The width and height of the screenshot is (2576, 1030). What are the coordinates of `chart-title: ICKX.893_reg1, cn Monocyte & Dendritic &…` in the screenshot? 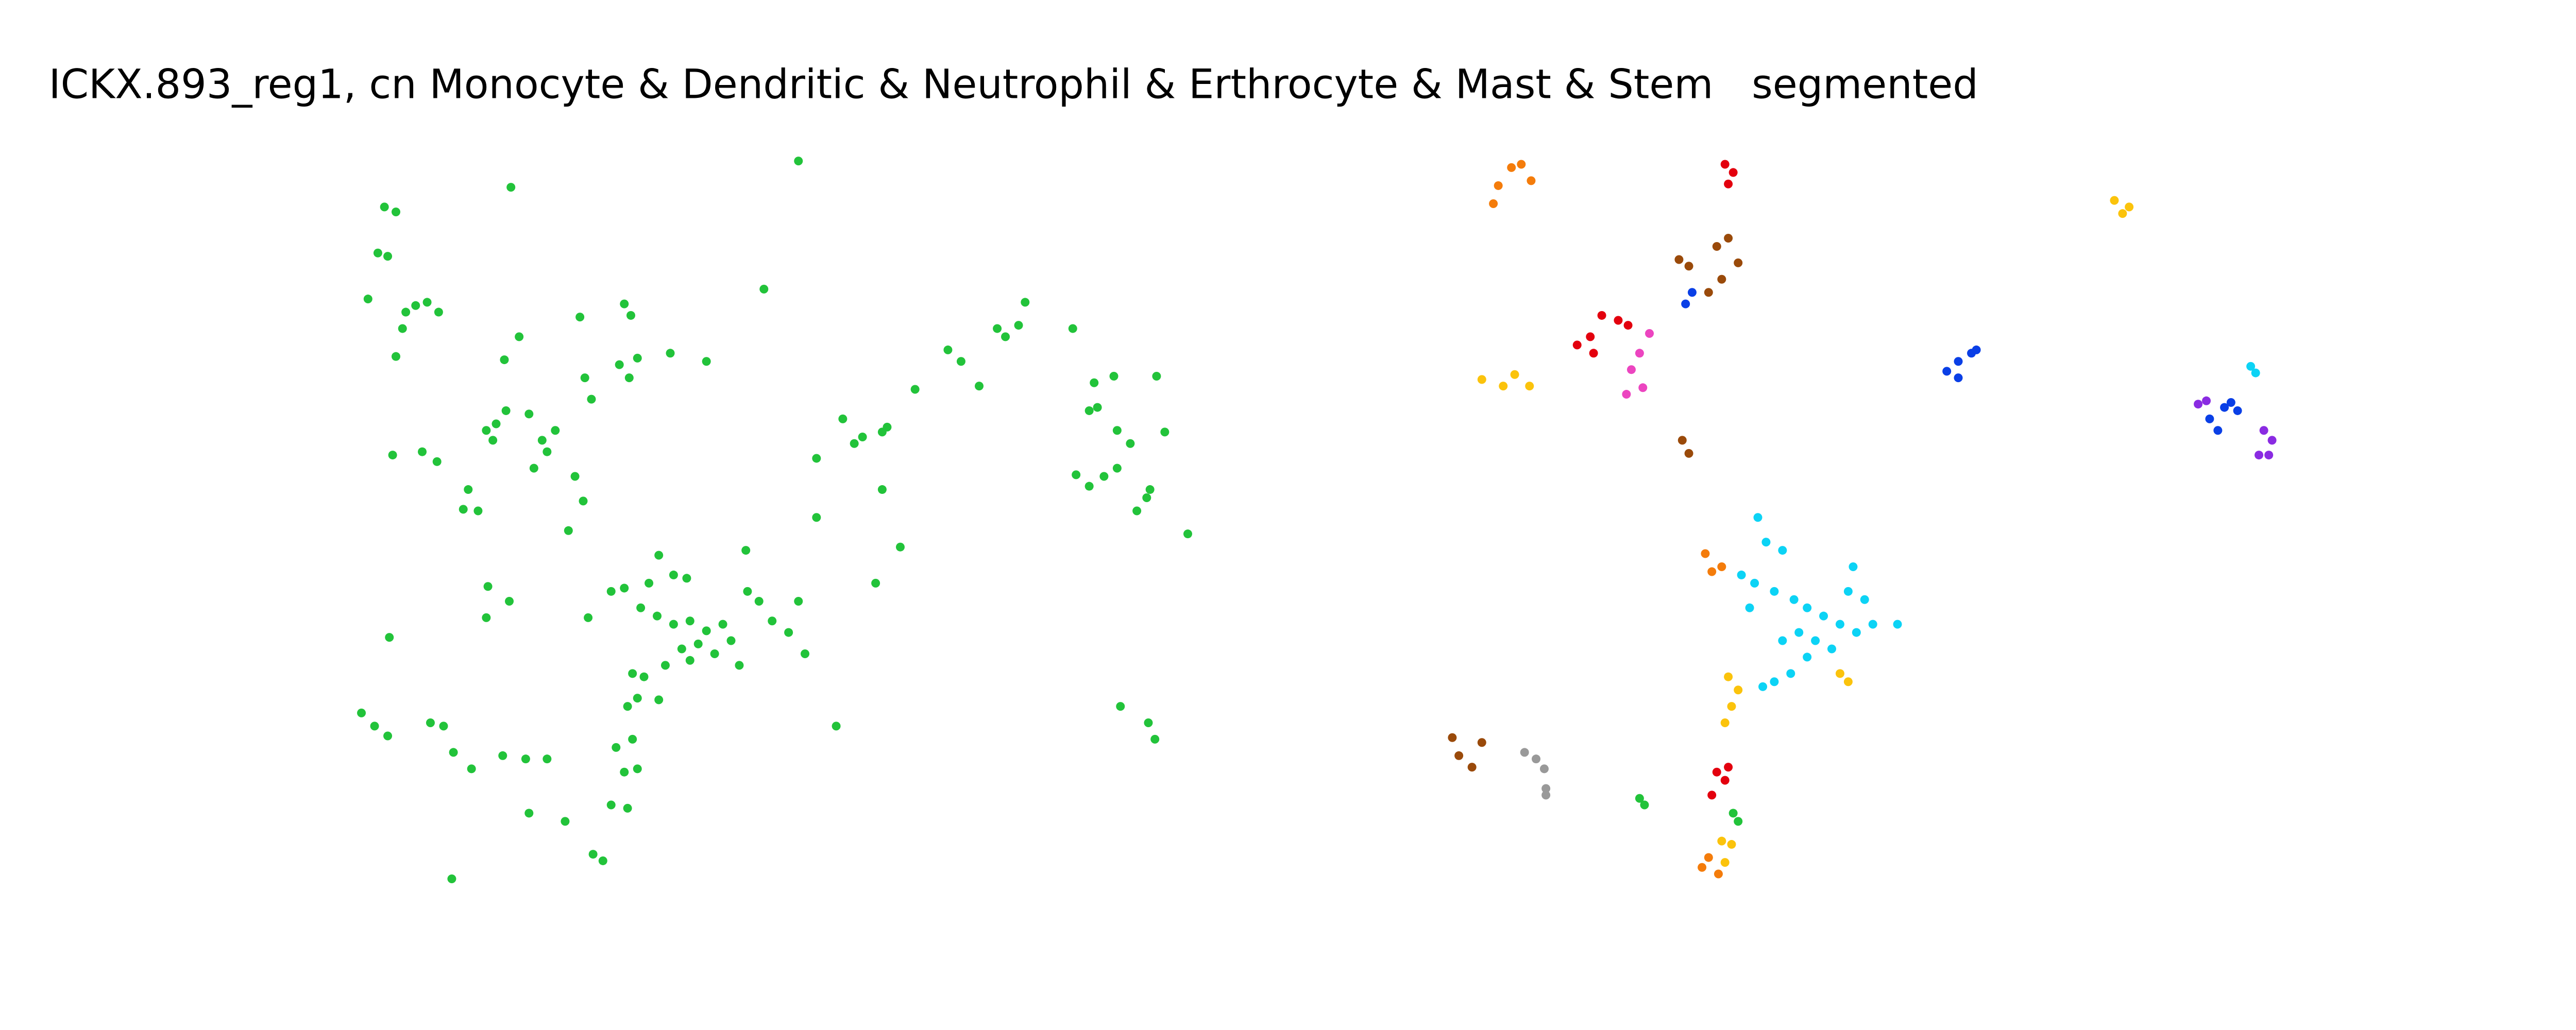 It's located at (881, 84).